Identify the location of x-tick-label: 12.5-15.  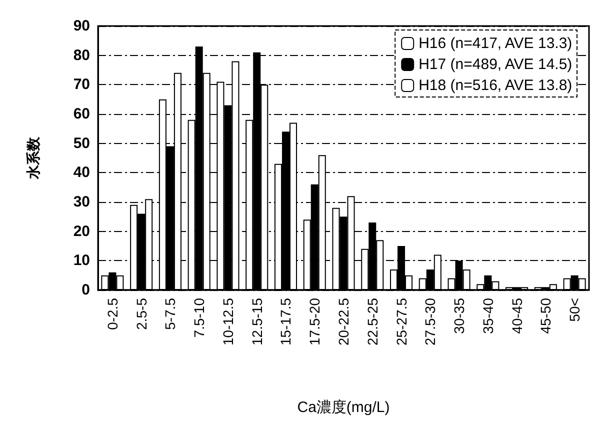
(256, 322).